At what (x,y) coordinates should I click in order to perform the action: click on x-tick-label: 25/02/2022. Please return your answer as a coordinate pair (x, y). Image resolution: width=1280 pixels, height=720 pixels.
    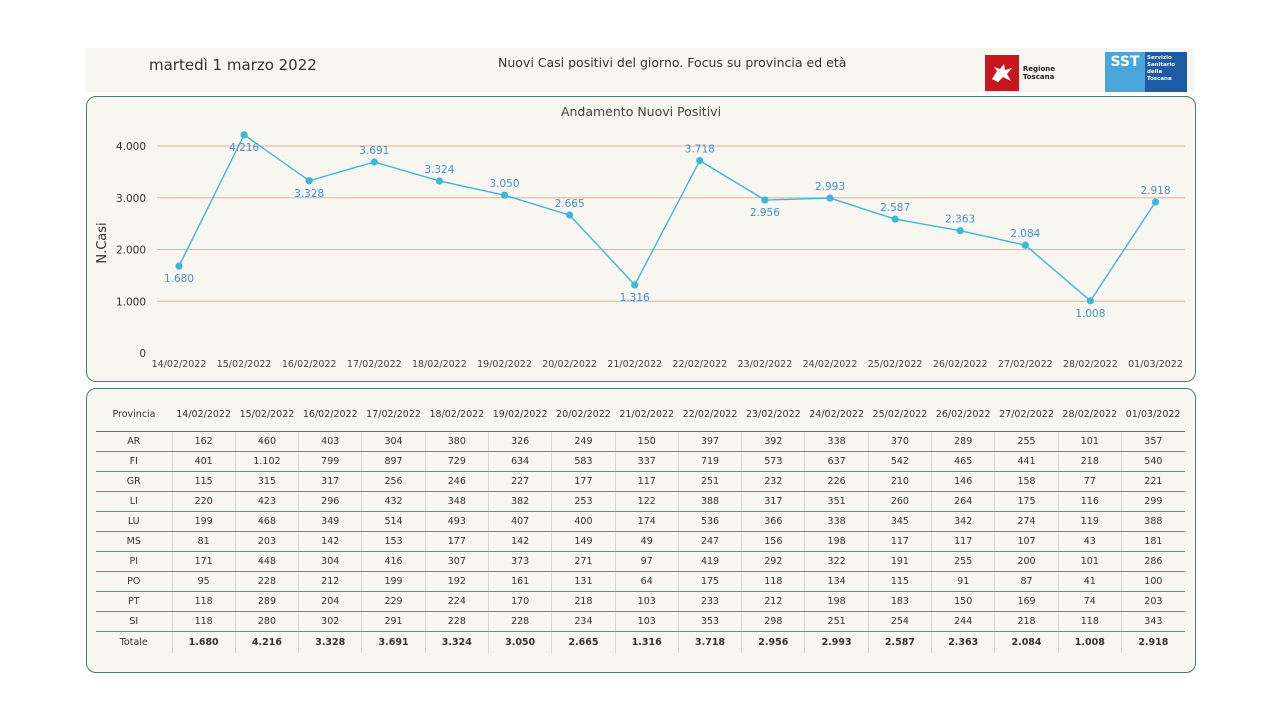
    Looking at the image, I should click on (895, 364).